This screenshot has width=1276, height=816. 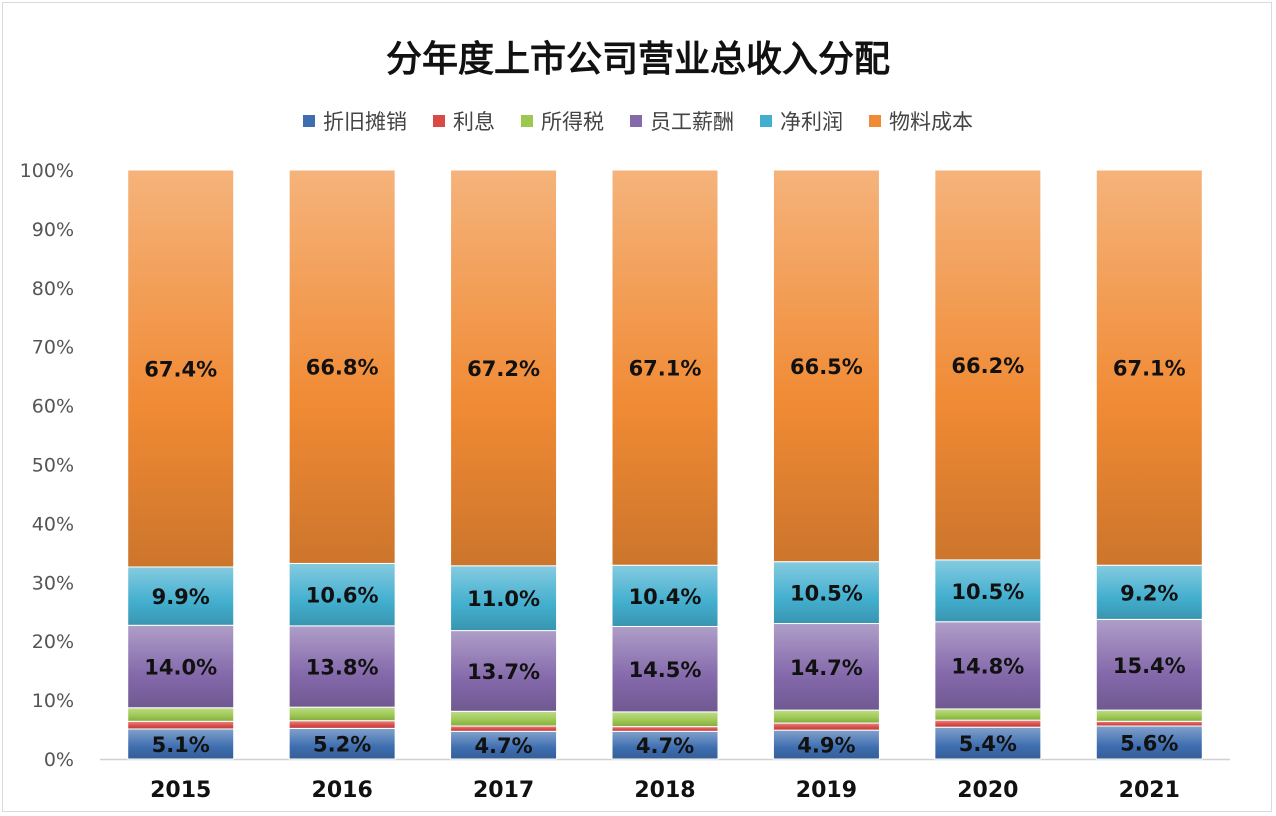 I want to click on data-label: 11.0%, so click(x=503, y=599).